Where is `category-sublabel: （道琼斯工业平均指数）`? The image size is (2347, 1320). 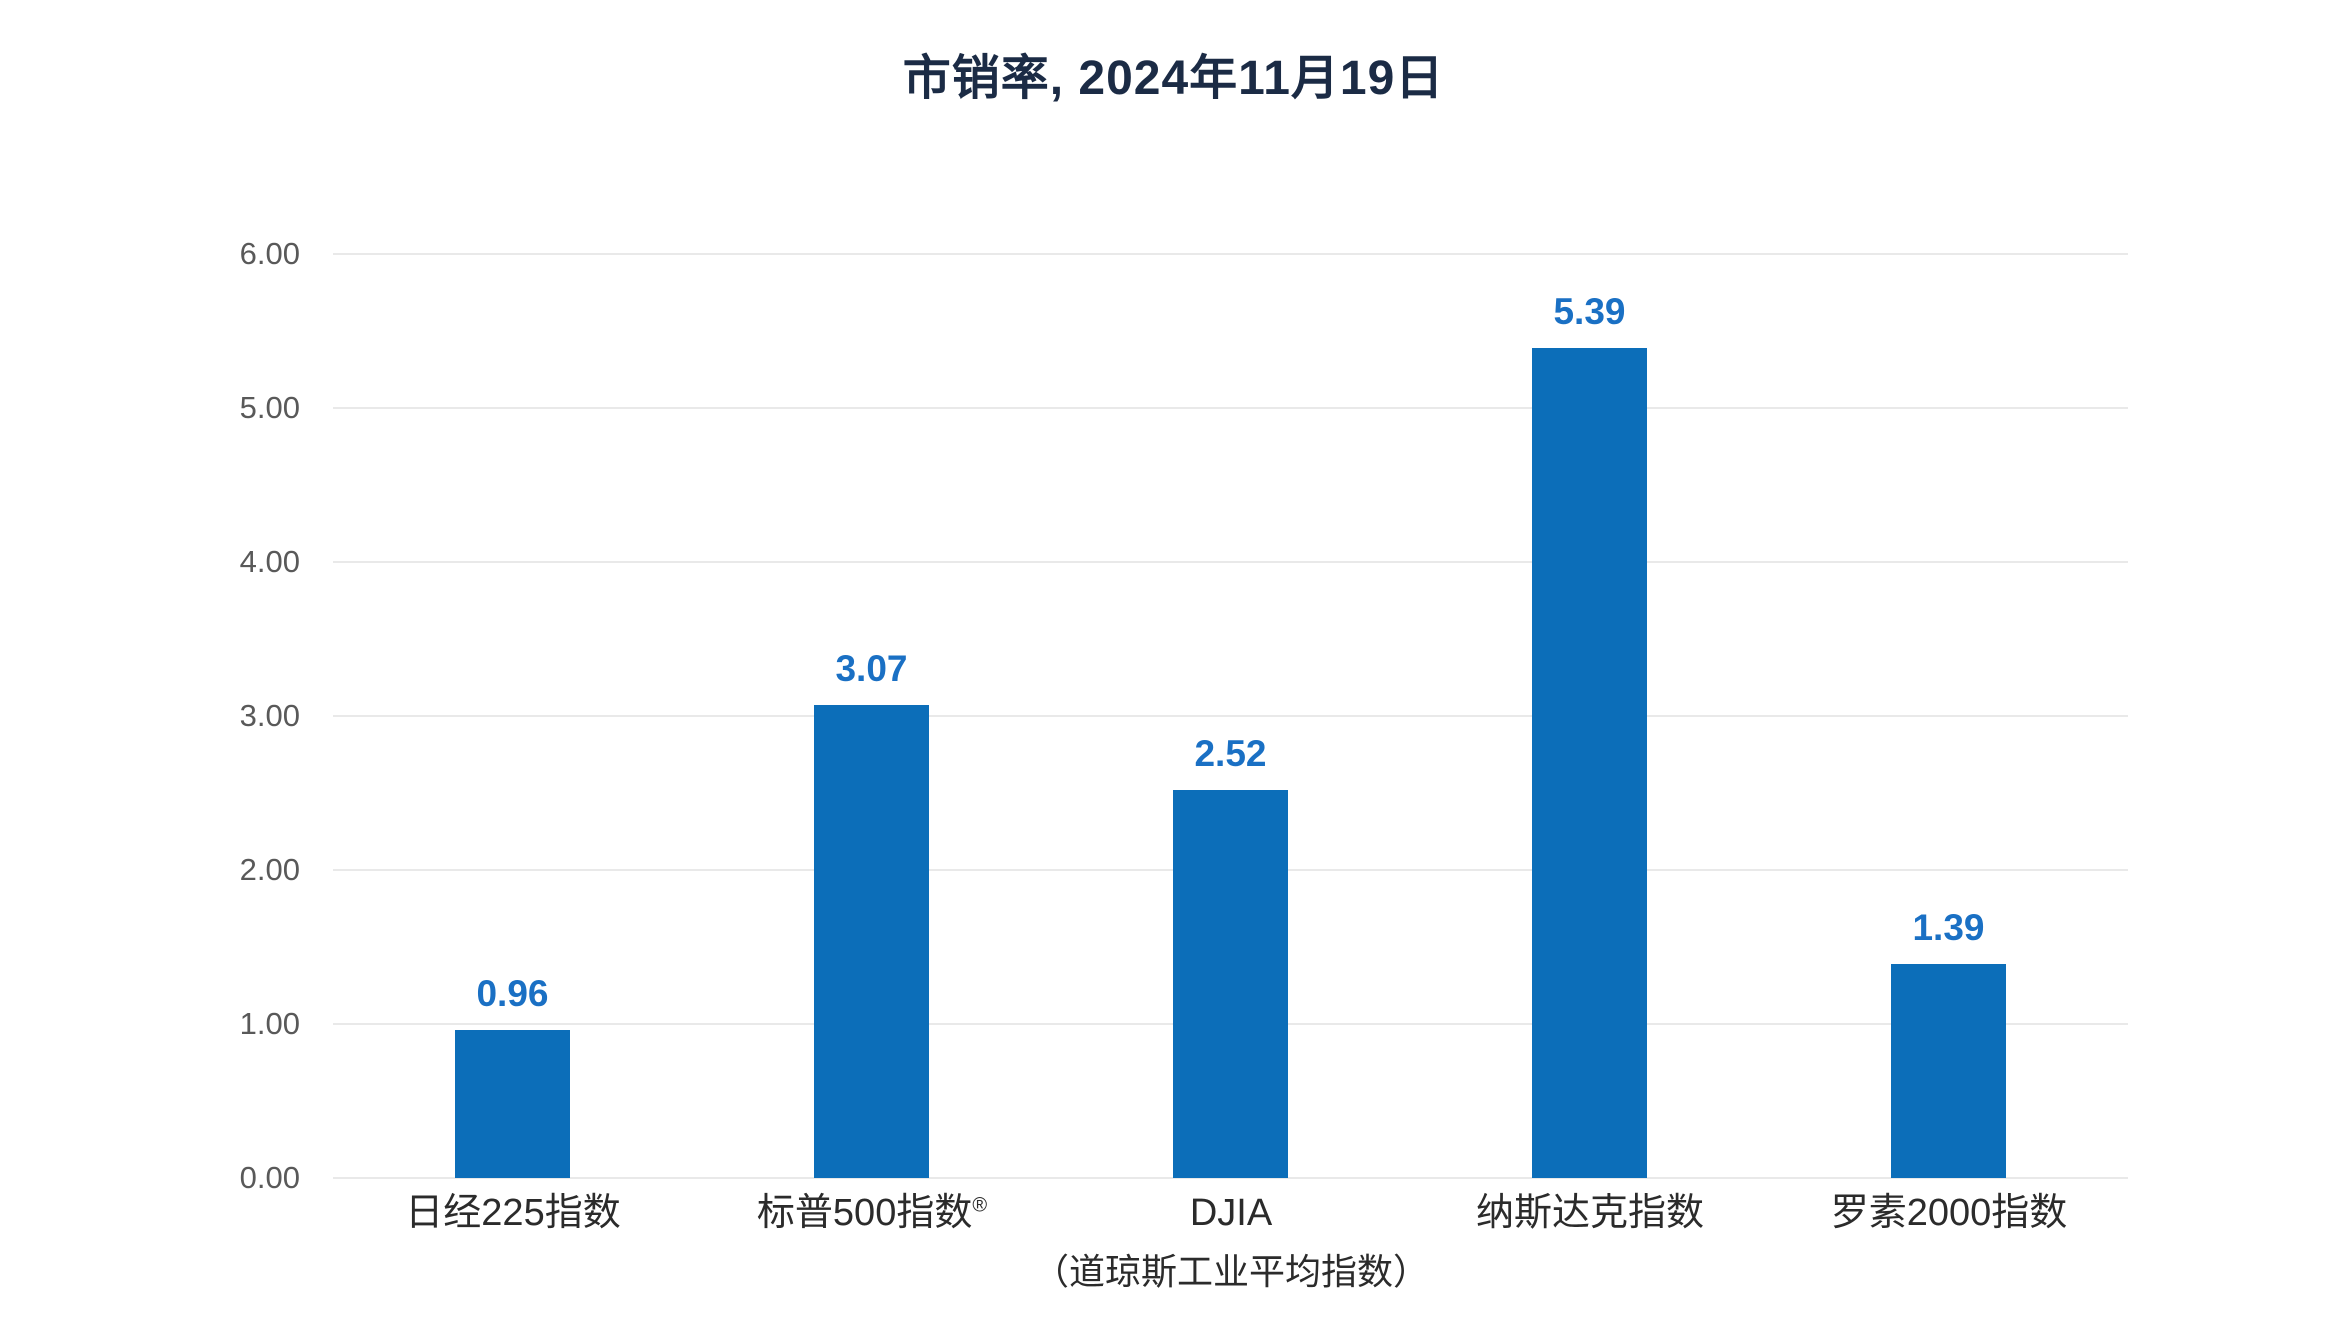 category-sublabel: （道琼斯工业平均指数） is located at coordinates (1230, 1271).